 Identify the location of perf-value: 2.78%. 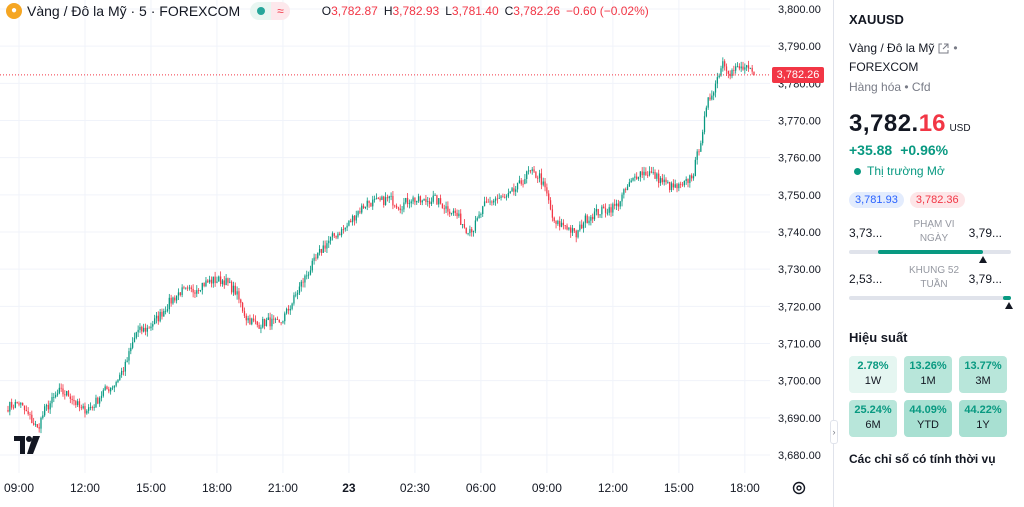
(873, 366).